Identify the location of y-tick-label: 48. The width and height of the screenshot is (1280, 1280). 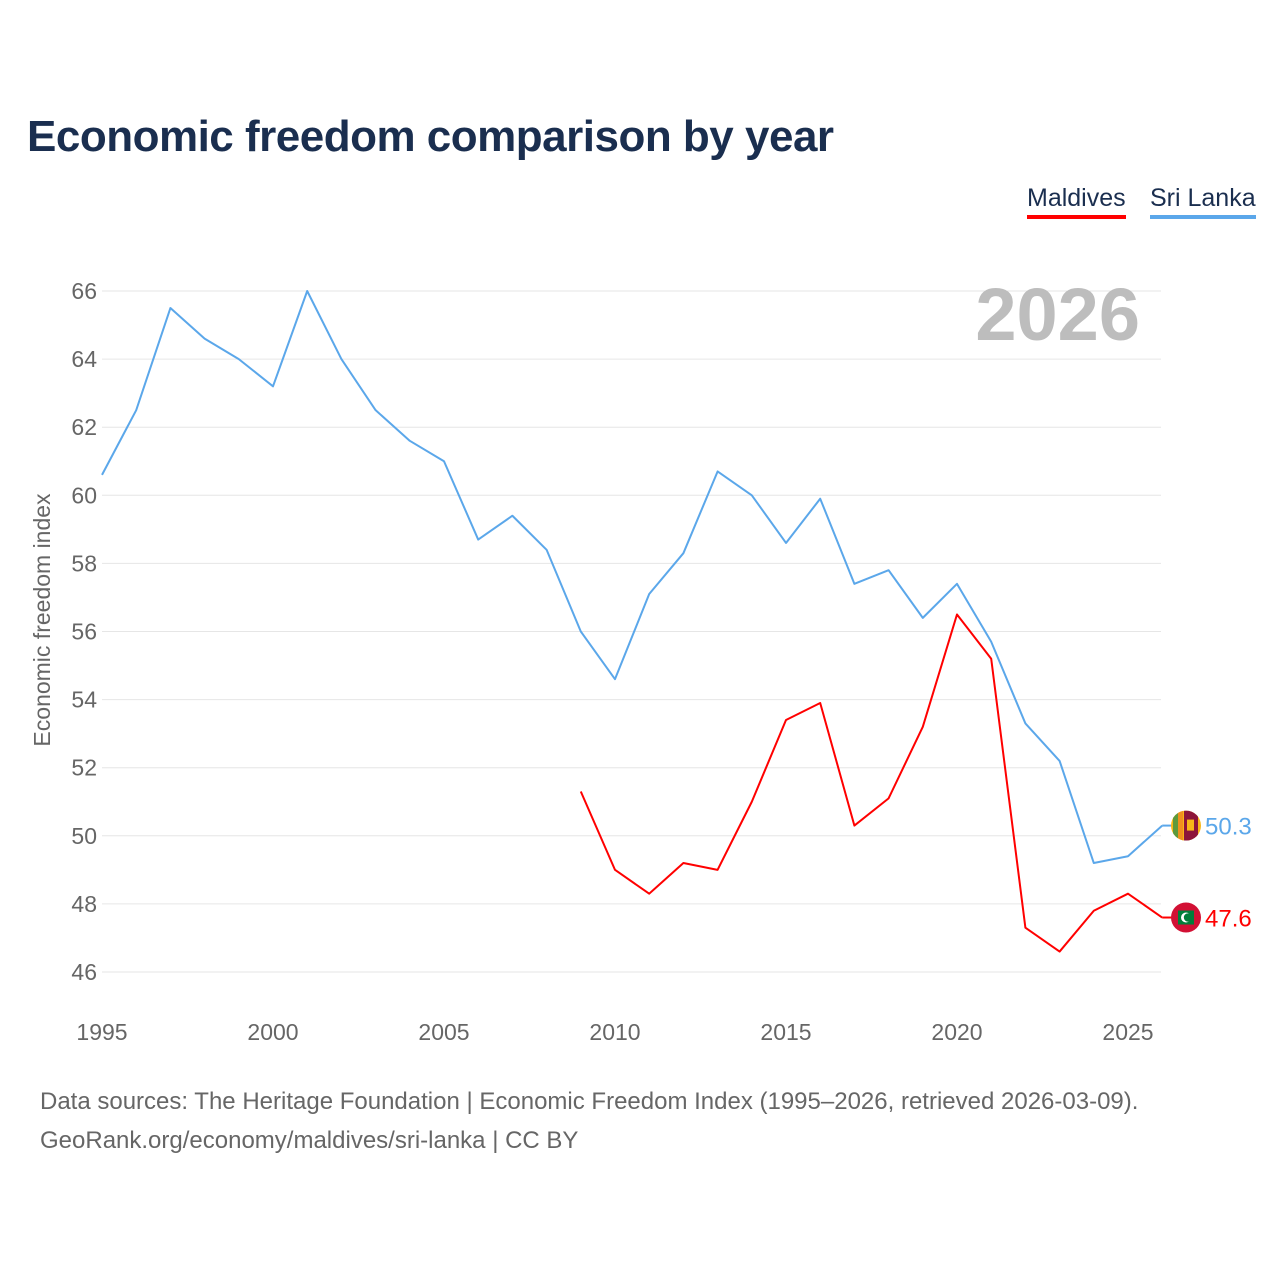
(84, 904).